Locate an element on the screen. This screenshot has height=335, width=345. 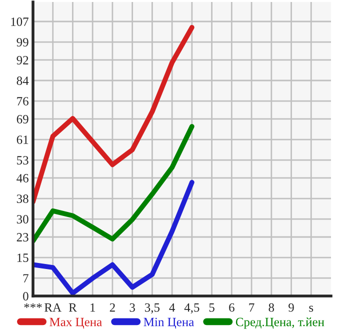
y-tick-label: 7 is located at coordinates (25, 278).